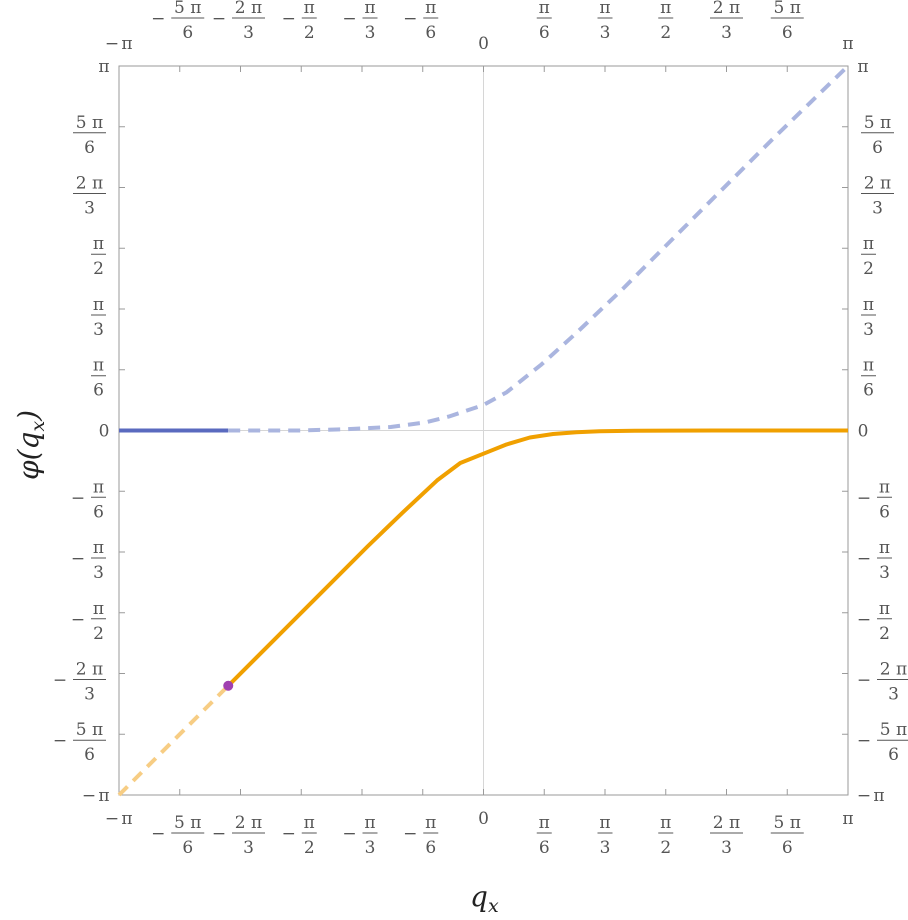  I want to click on y-tick-label-left-5: −π 6, so click(88, 499).